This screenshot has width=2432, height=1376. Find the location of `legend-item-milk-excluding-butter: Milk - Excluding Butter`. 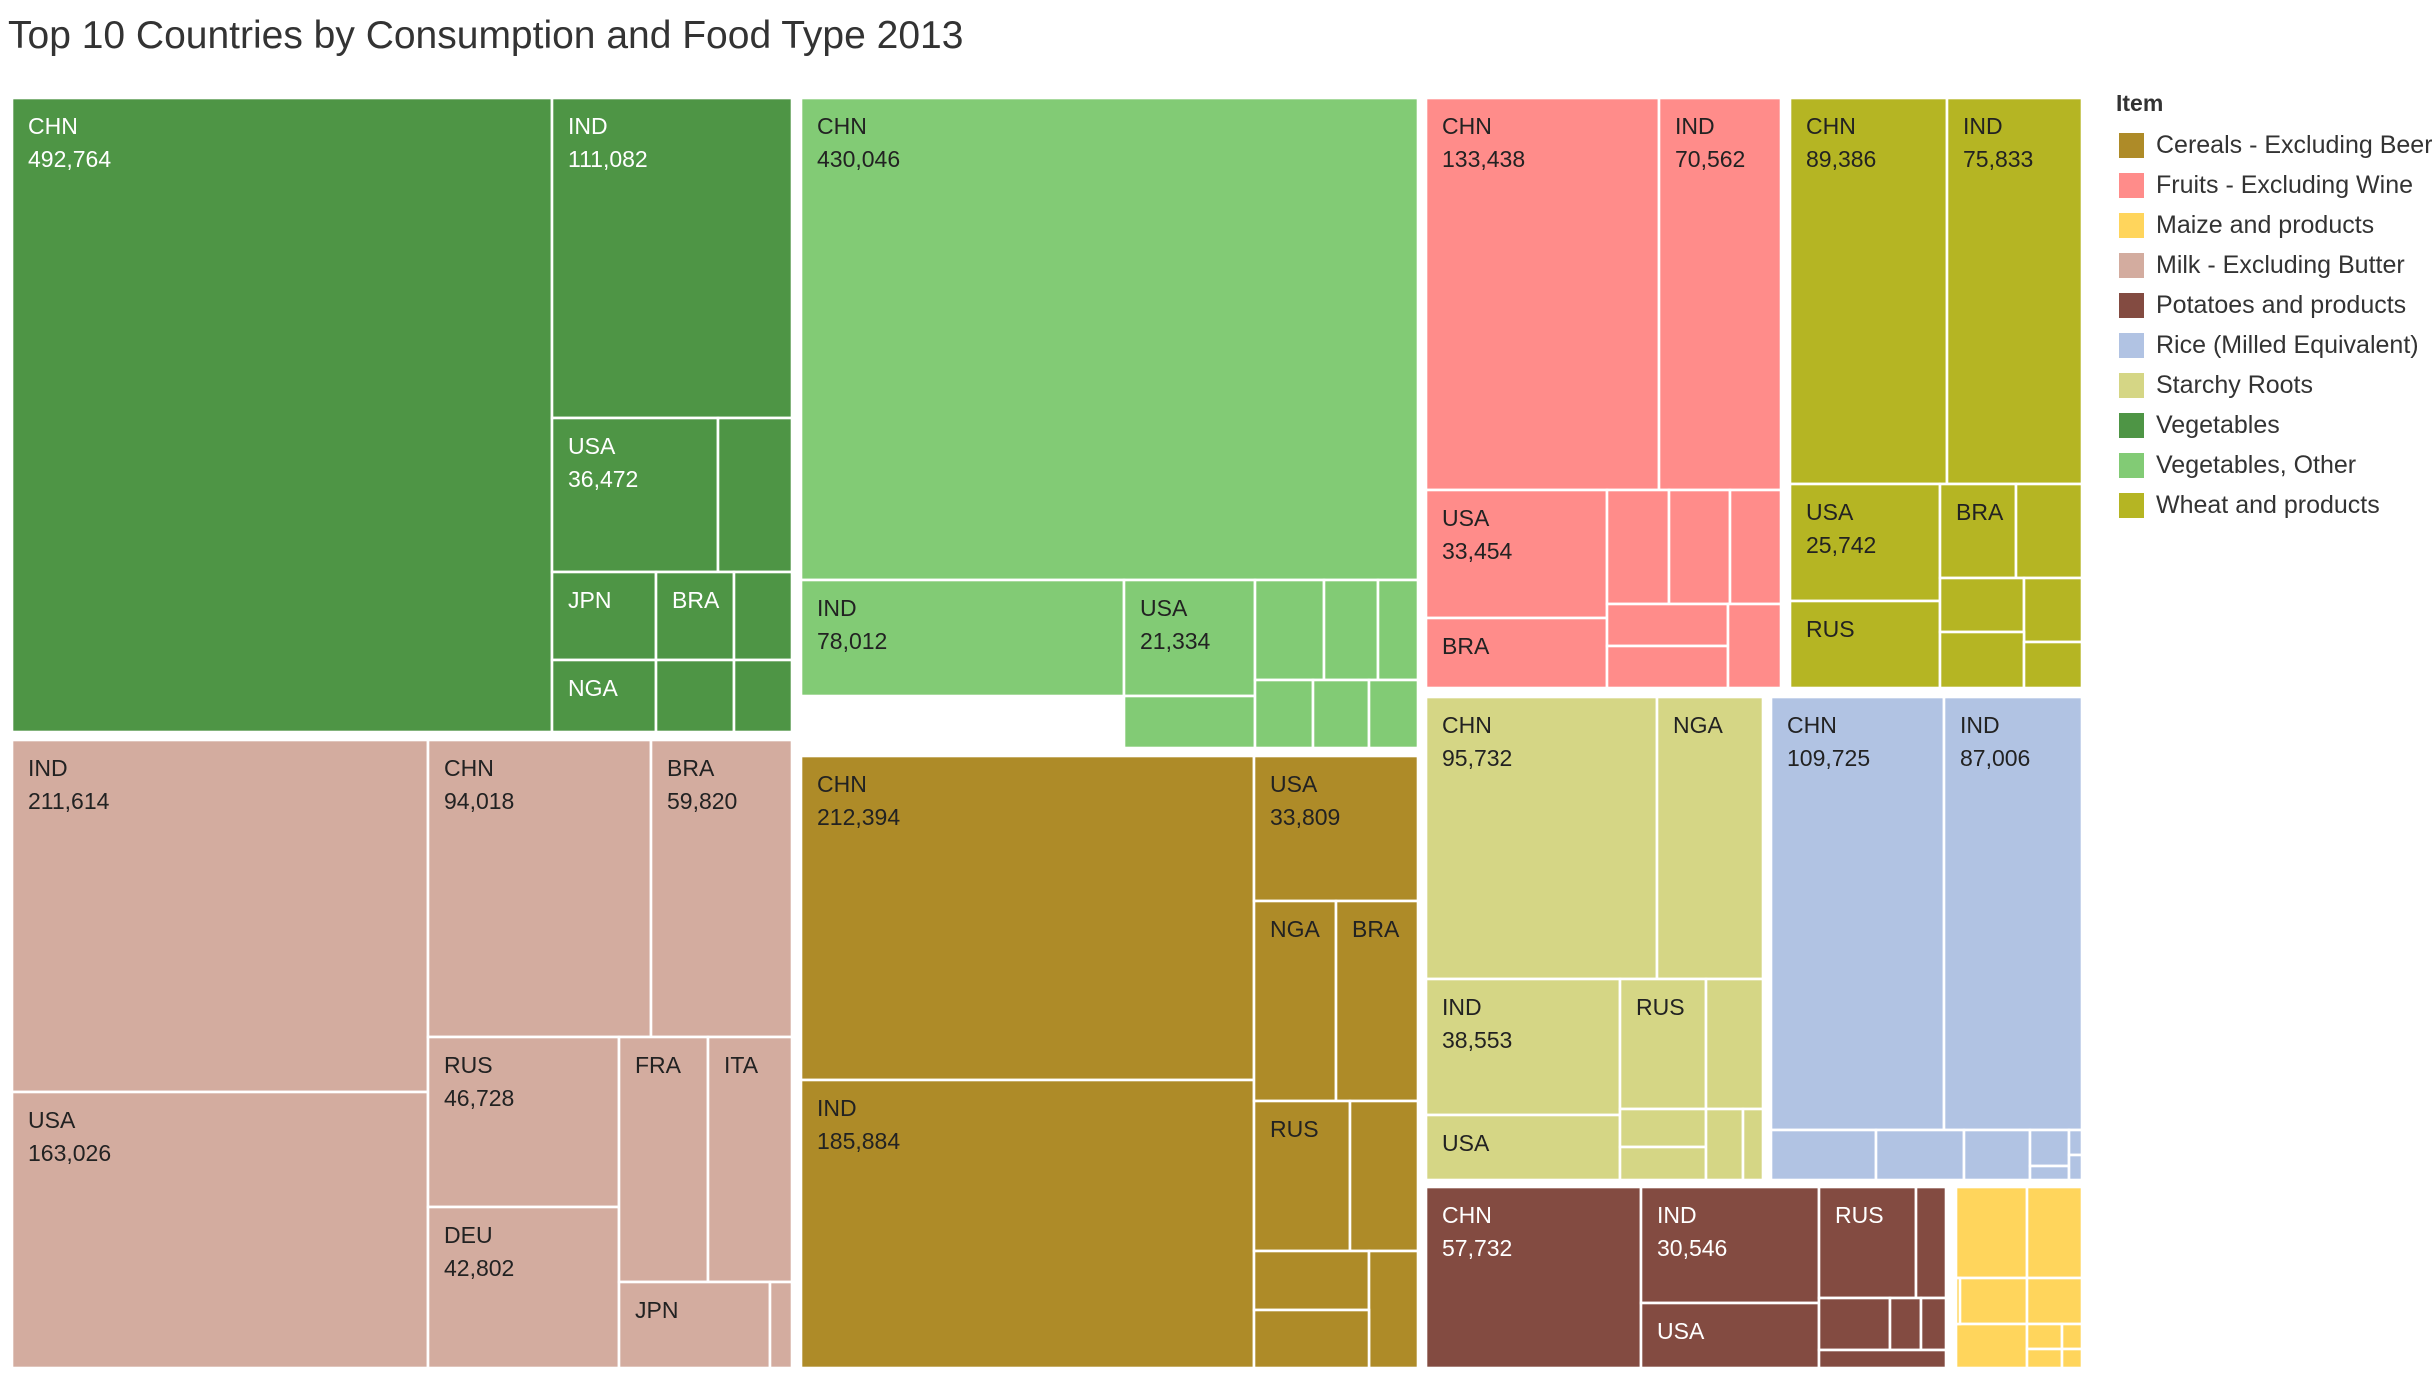

legend-item-milk-excluding-butter: Milk - Excluding Butter is located at coordinates (2270, 265).